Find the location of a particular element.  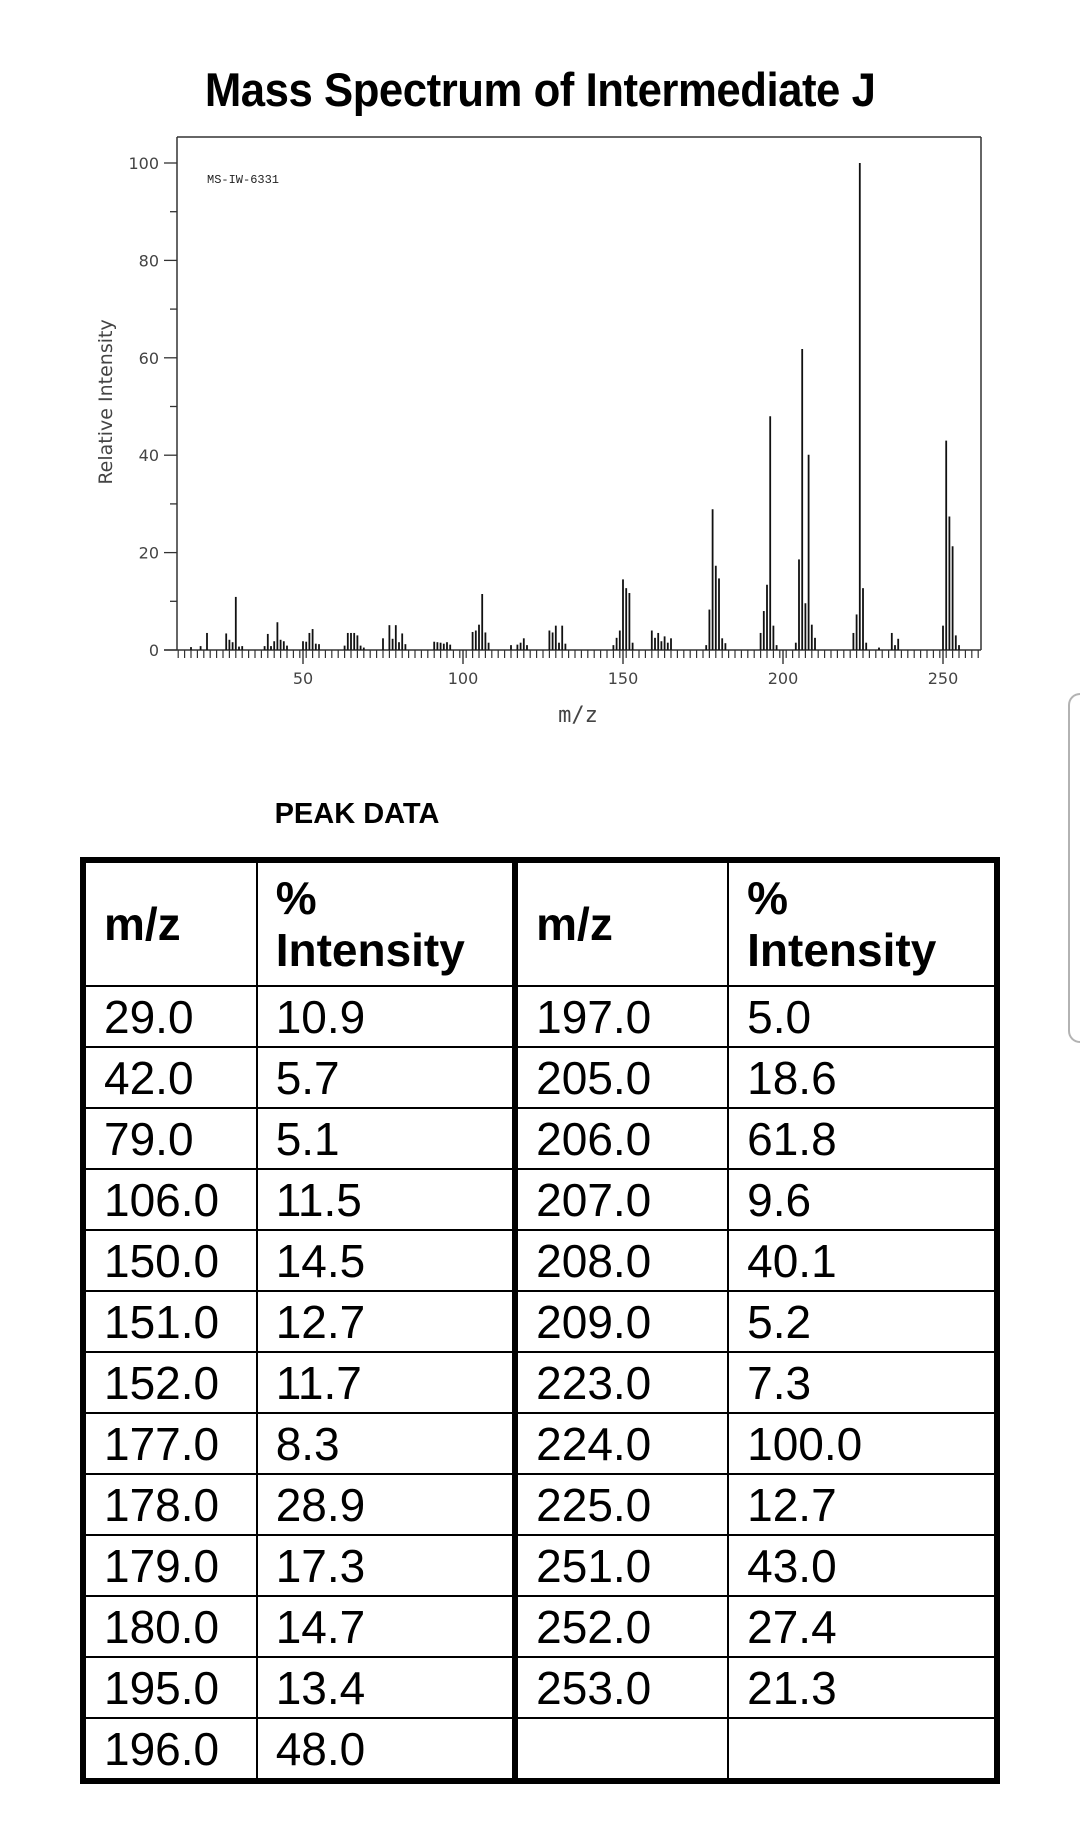

y-axis-label: Relative Intensity is located at coordinates (106, 401).